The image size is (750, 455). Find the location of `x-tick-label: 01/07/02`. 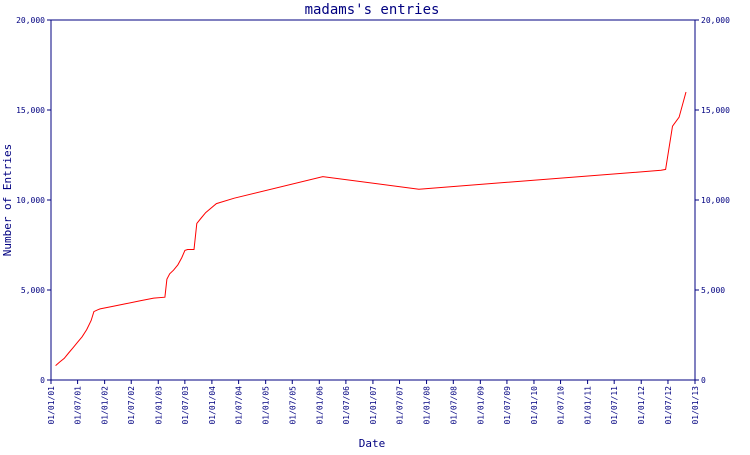

x-tick-label: 01/07/02 is located at coordinates (131, 405).